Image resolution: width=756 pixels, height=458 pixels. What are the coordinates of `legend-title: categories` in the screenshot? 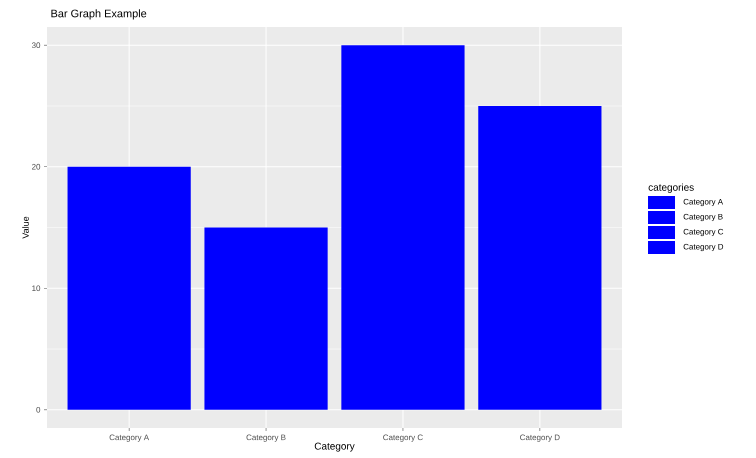 It's located at (671, 188).